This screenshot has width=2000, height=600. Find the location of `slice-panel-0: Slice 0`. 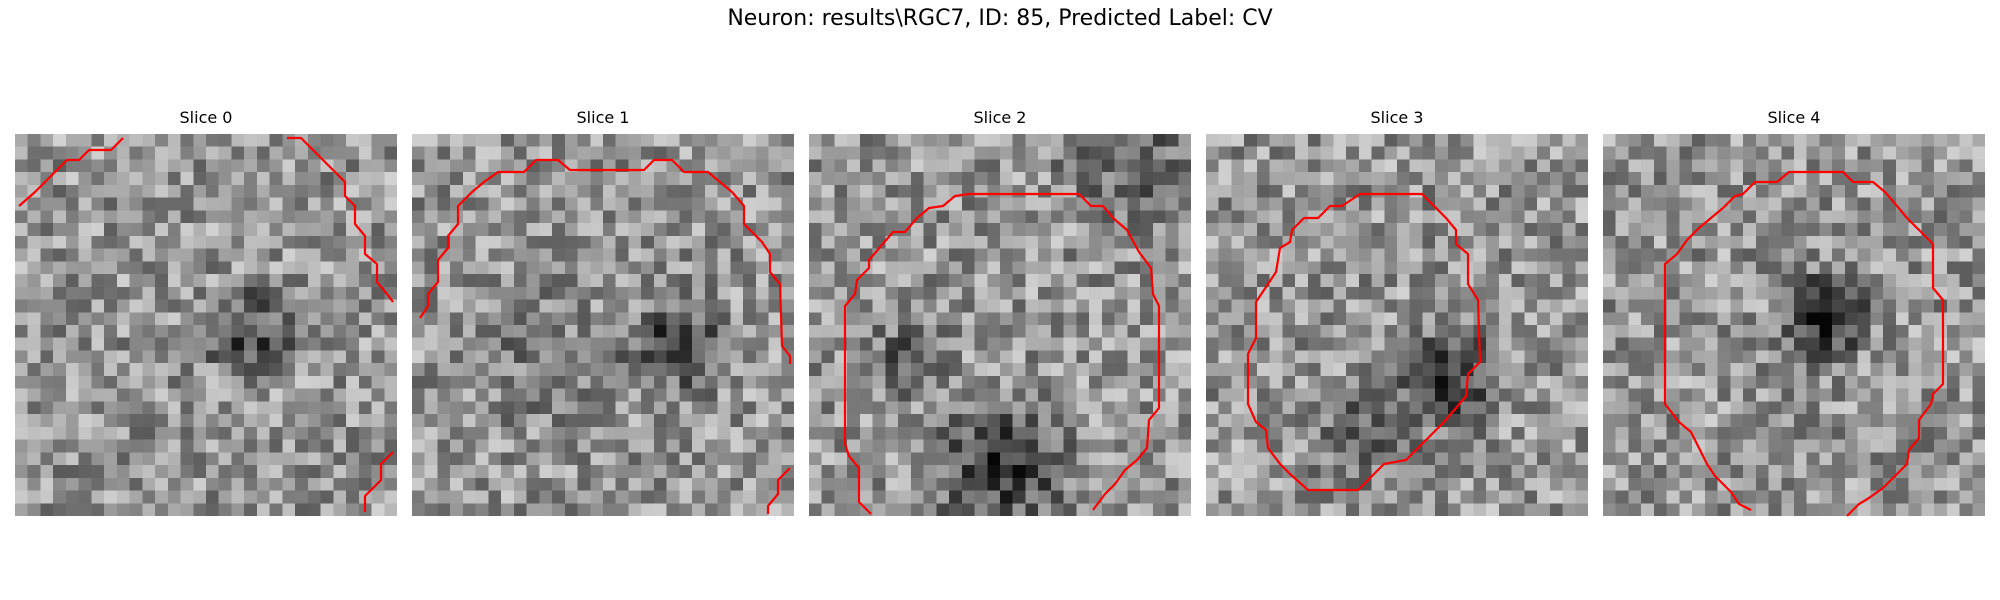

slice-panel-0: Slice 0 is located at coordinates (206, 312).